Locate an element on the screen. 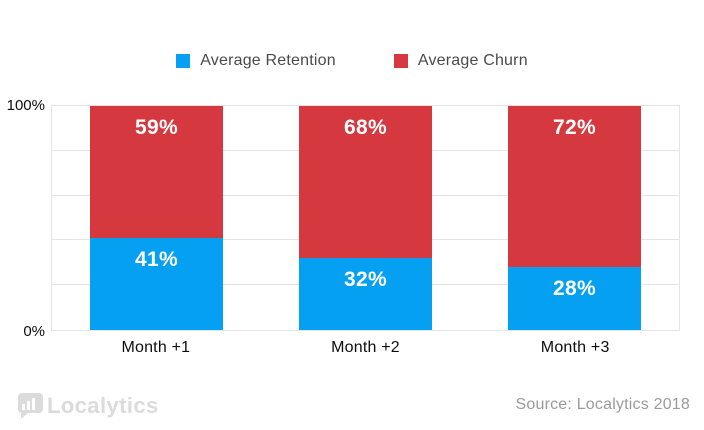 This screenshot has height=430, width=704. stacked-bar: 68% 32% is located at coordinates (365, 218).